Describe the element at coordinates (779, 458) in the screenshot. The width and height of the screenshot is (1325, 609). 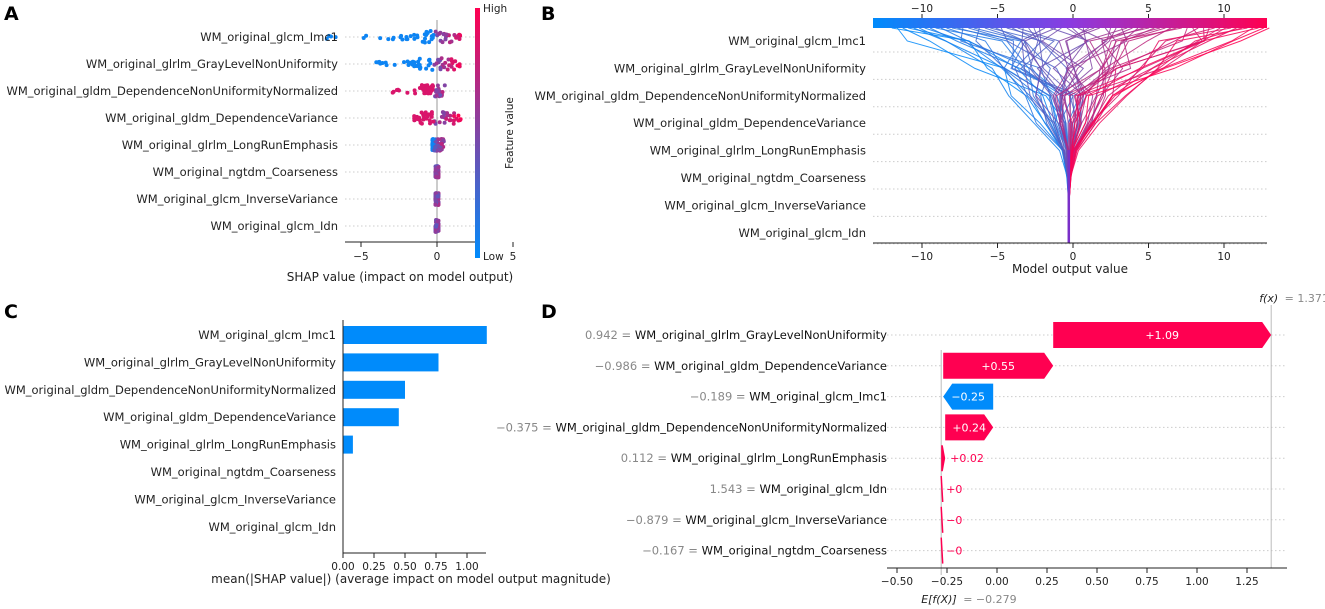
I see `waterfall-feature-name: WM_original_glrlm_LongRunEmphasis` at that location.